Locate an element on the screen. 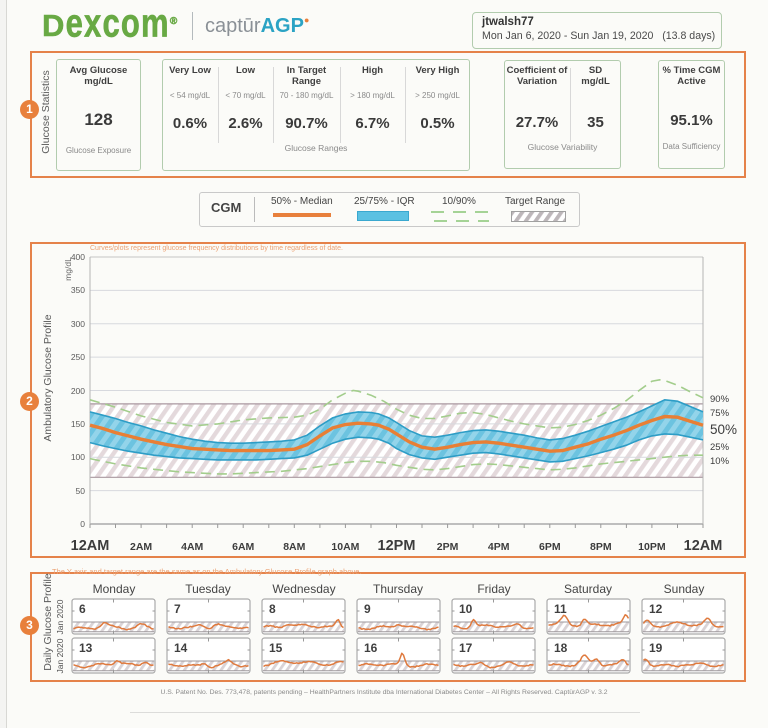  svg-text: 50% is located at coordinates (723, 429).